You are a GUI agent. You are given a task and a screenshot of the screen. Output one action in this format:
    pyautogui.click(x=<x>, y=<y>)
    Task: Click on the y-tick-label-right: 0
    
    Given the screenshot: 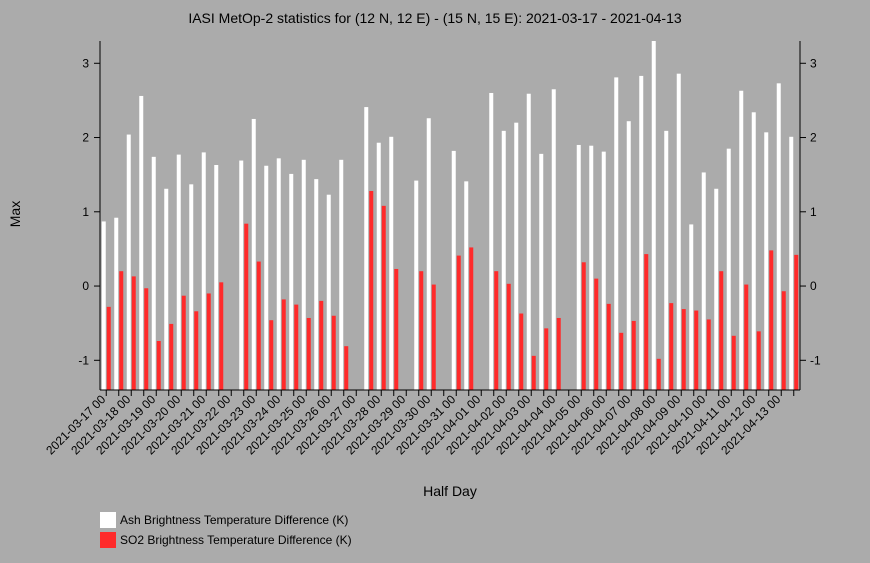 What is the action you would take?
    pyautogui.click(x=813, y=286)
    